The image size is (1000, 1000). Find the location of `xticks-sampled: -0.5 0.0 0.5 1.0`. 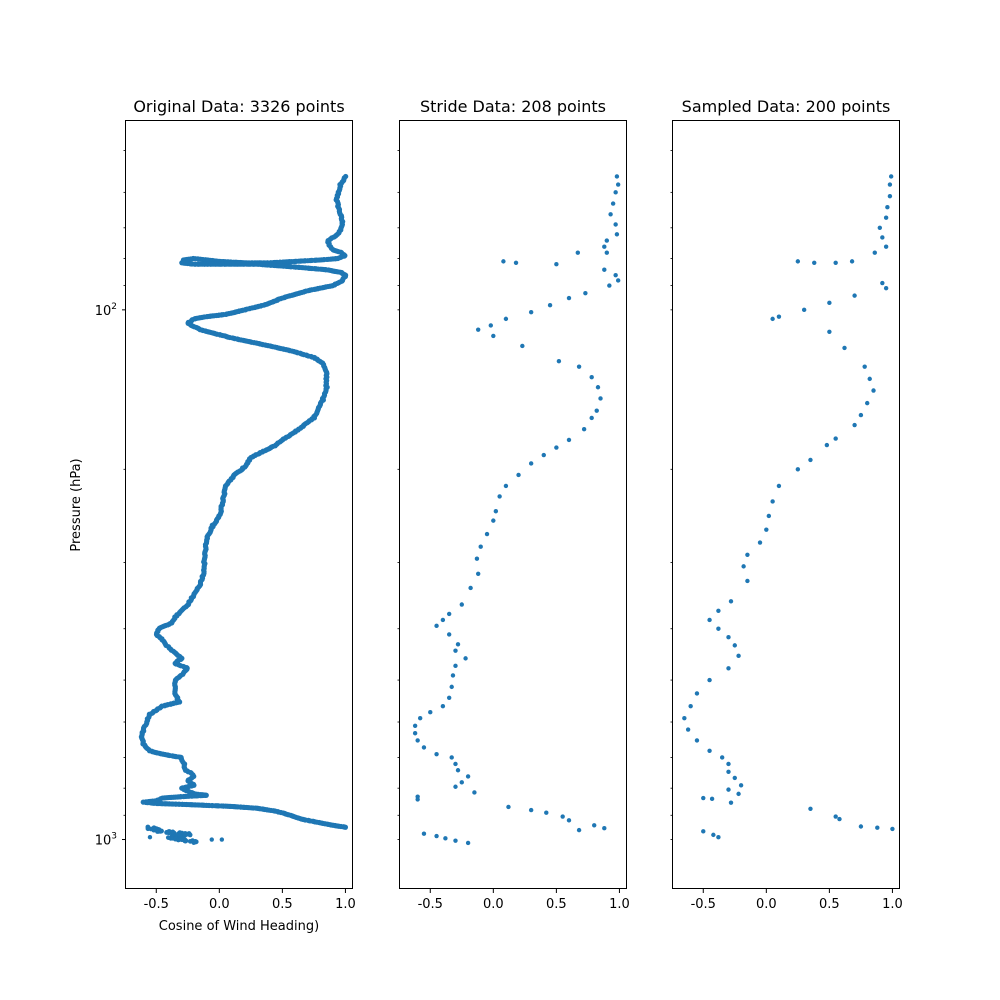

xticks-sampled: -0.5 0.0 0.5 1.0 is located at coordinates (797, 900).